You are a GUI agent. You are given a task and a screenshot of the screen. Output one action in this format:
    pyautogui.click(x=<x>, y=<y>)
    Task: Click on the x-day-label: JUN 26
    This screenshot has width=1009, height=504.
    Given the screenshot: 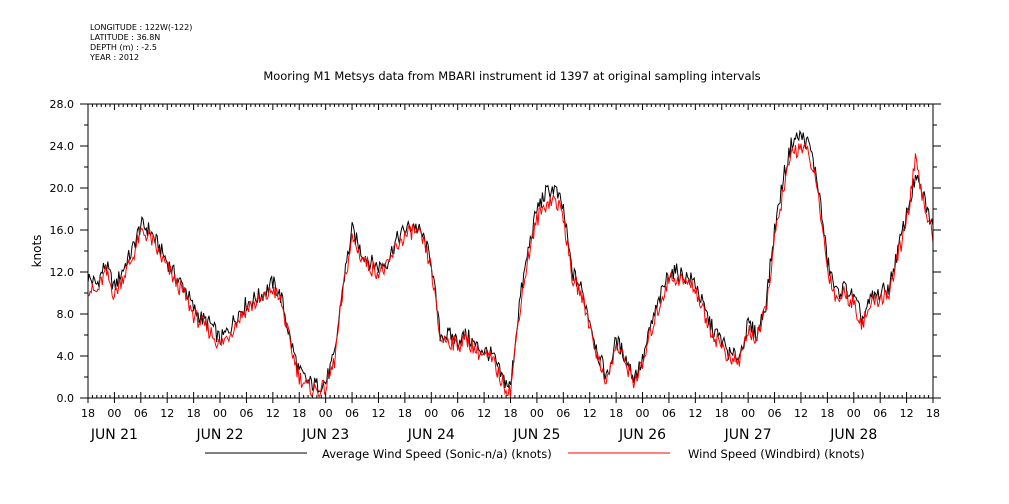 What is the action you would take?
    pyautogui.click(x=642, y=435)
    